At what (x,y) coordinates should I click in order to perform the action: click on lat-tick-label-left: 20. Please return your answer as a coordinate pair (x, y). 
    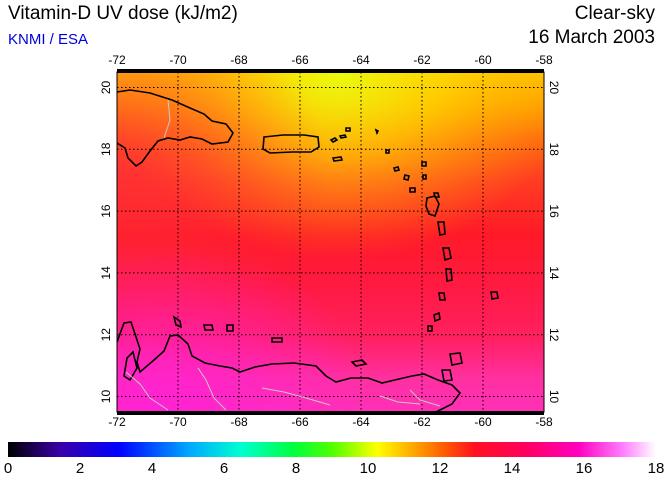
    Looking at the image, I should click on (106, 87).